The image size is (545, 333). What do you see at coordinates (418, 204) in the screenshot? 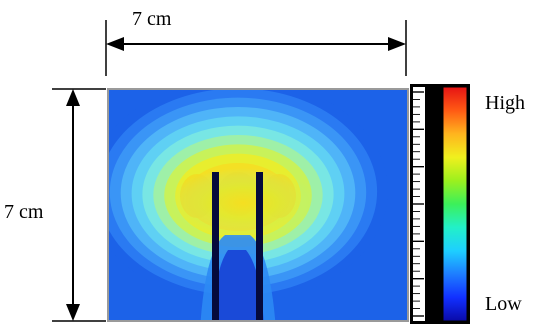
I see `colorbar-ruler-ticks` at bounding box center [418, 204].